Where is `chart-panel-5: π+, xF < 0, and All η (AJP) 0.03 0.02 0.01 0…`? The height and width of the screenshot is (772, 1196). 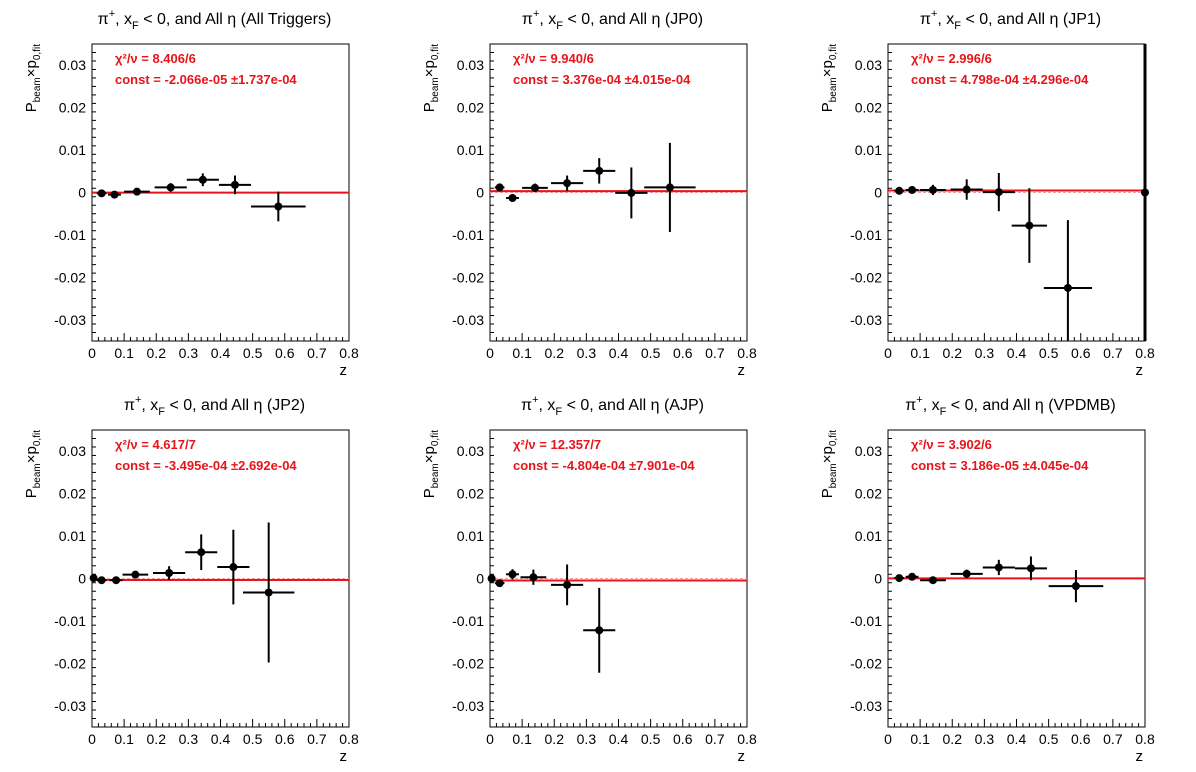 chart-panel-5: π+, xF < 0, and All η (AJP) 0.03 0.02 0.01 0… is located at coordinates (589, 579).